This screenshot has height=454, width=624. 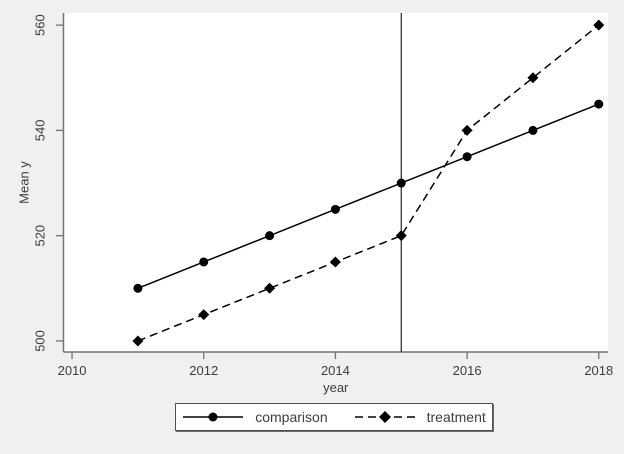 I want to click on comparison-line-sample-icon, so click(x=213, y=417).